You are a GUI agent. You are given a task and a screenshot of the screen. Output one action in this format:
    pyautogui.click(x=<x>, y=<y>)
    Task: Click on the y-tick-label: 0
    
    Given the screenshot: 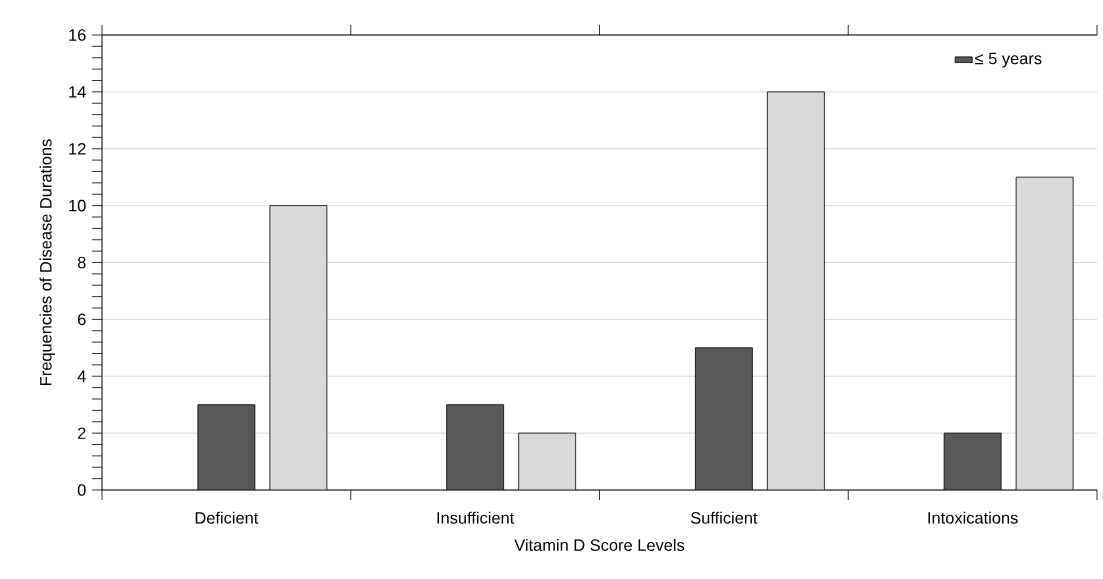 What is the action you would take?
    pyautogui.click(x=81, y=490)
    